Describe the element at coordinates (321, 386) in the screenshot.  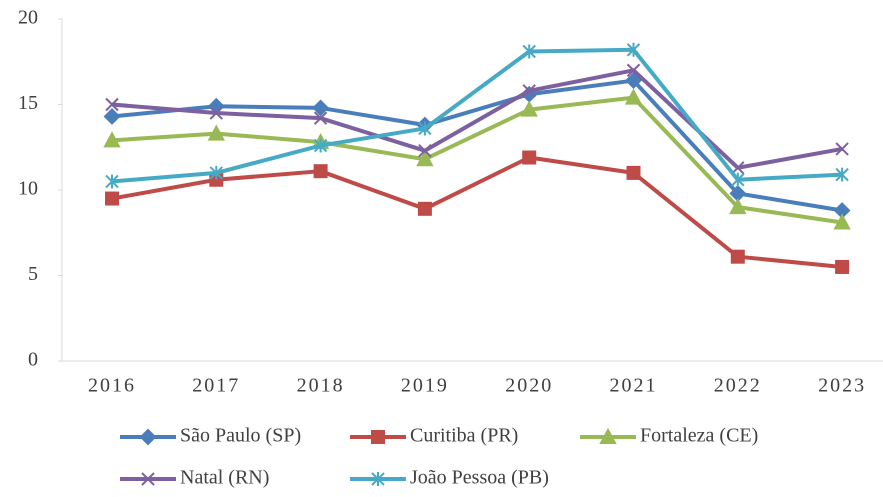
I see `x-tick-label: 2018` at that location.